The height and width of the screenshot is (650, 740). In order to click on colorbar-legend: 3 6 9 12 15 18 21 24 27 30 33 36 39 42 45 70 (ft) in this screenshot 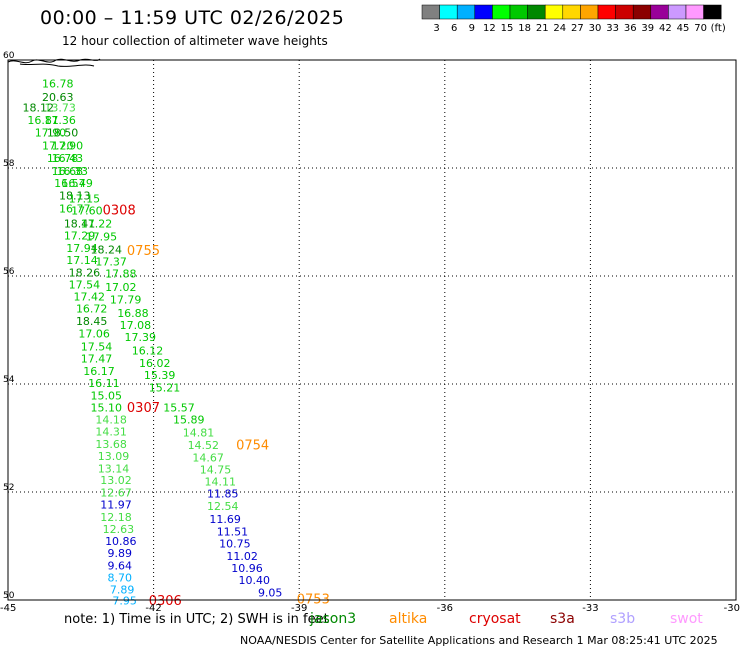, I will do `click(573, 19)`.